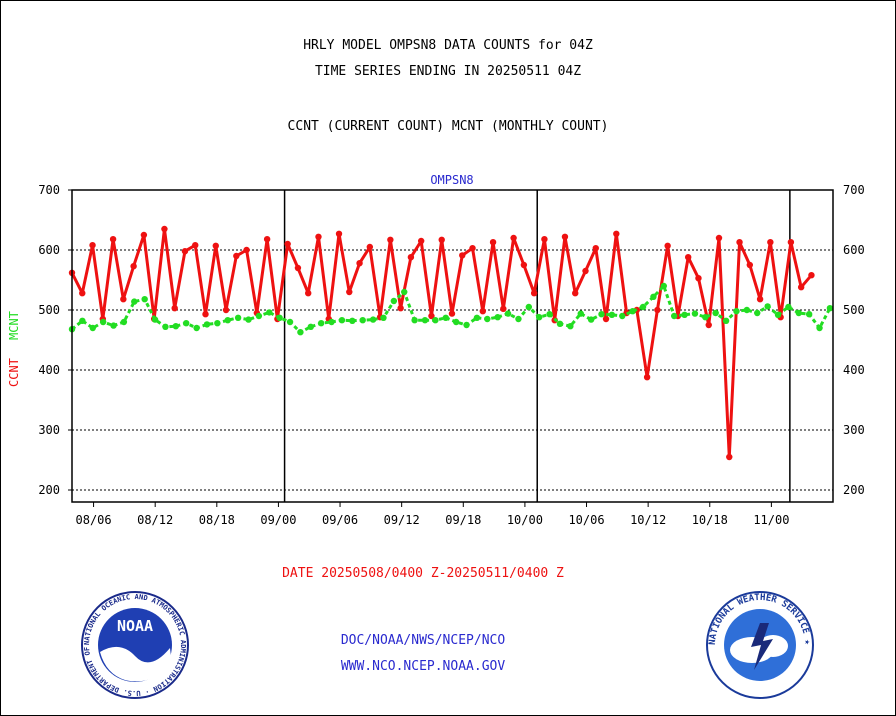 Image resolution: width=896 pixels, height=716 pixels. I want to click on y-tick-label-left: 600, so click(49, 250).